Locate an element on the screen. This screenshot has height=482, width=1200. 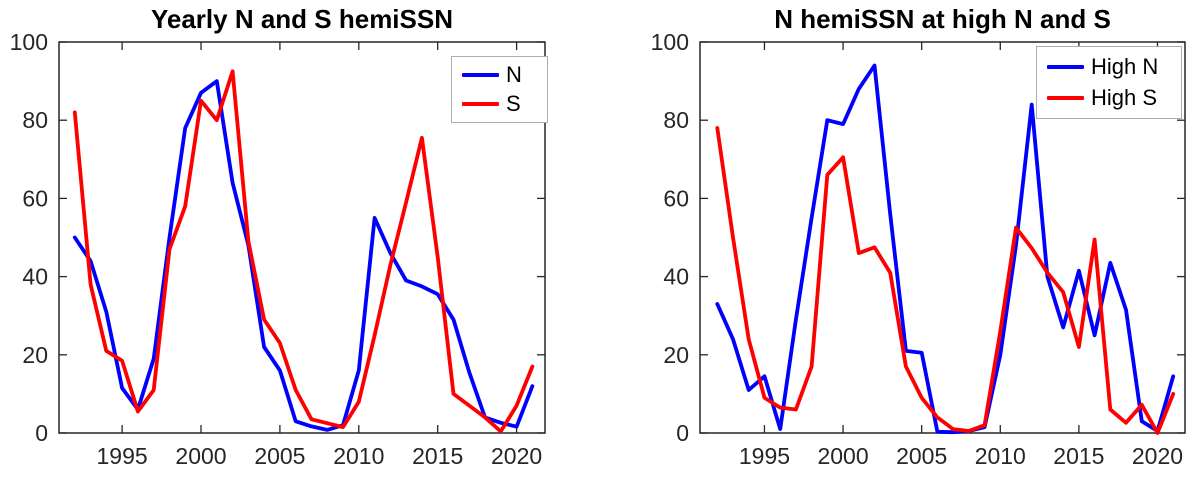
legend-label: N is located at coordinates (514, 74).